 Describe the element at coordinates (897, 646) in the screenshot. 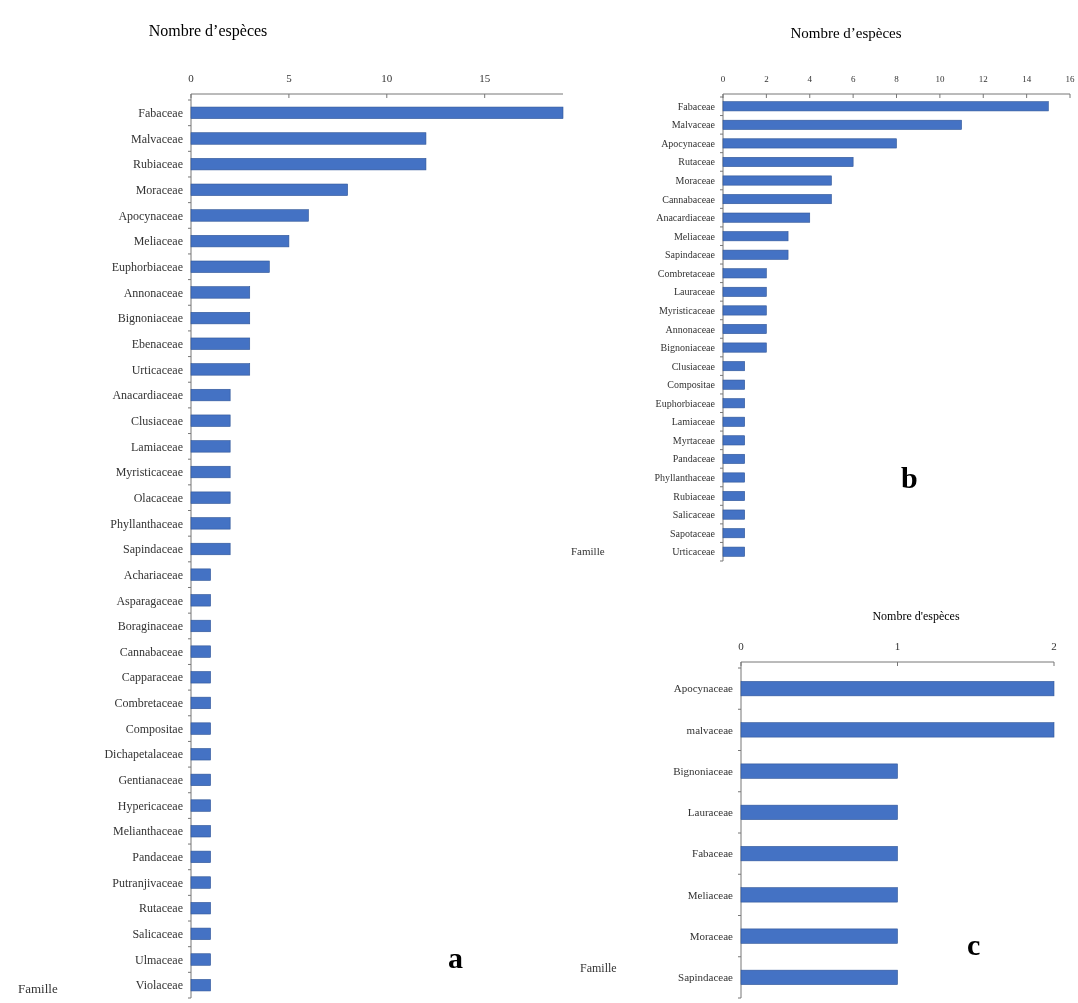

I see `x-tick-label: 1` at that location.